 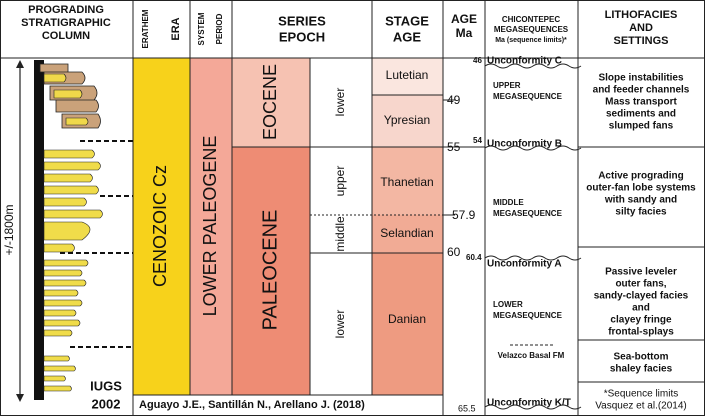 What do you see at coordinates (477, 140) in the screenshot?
I see `sequence-age: 54` at bounding box center [477, 140].